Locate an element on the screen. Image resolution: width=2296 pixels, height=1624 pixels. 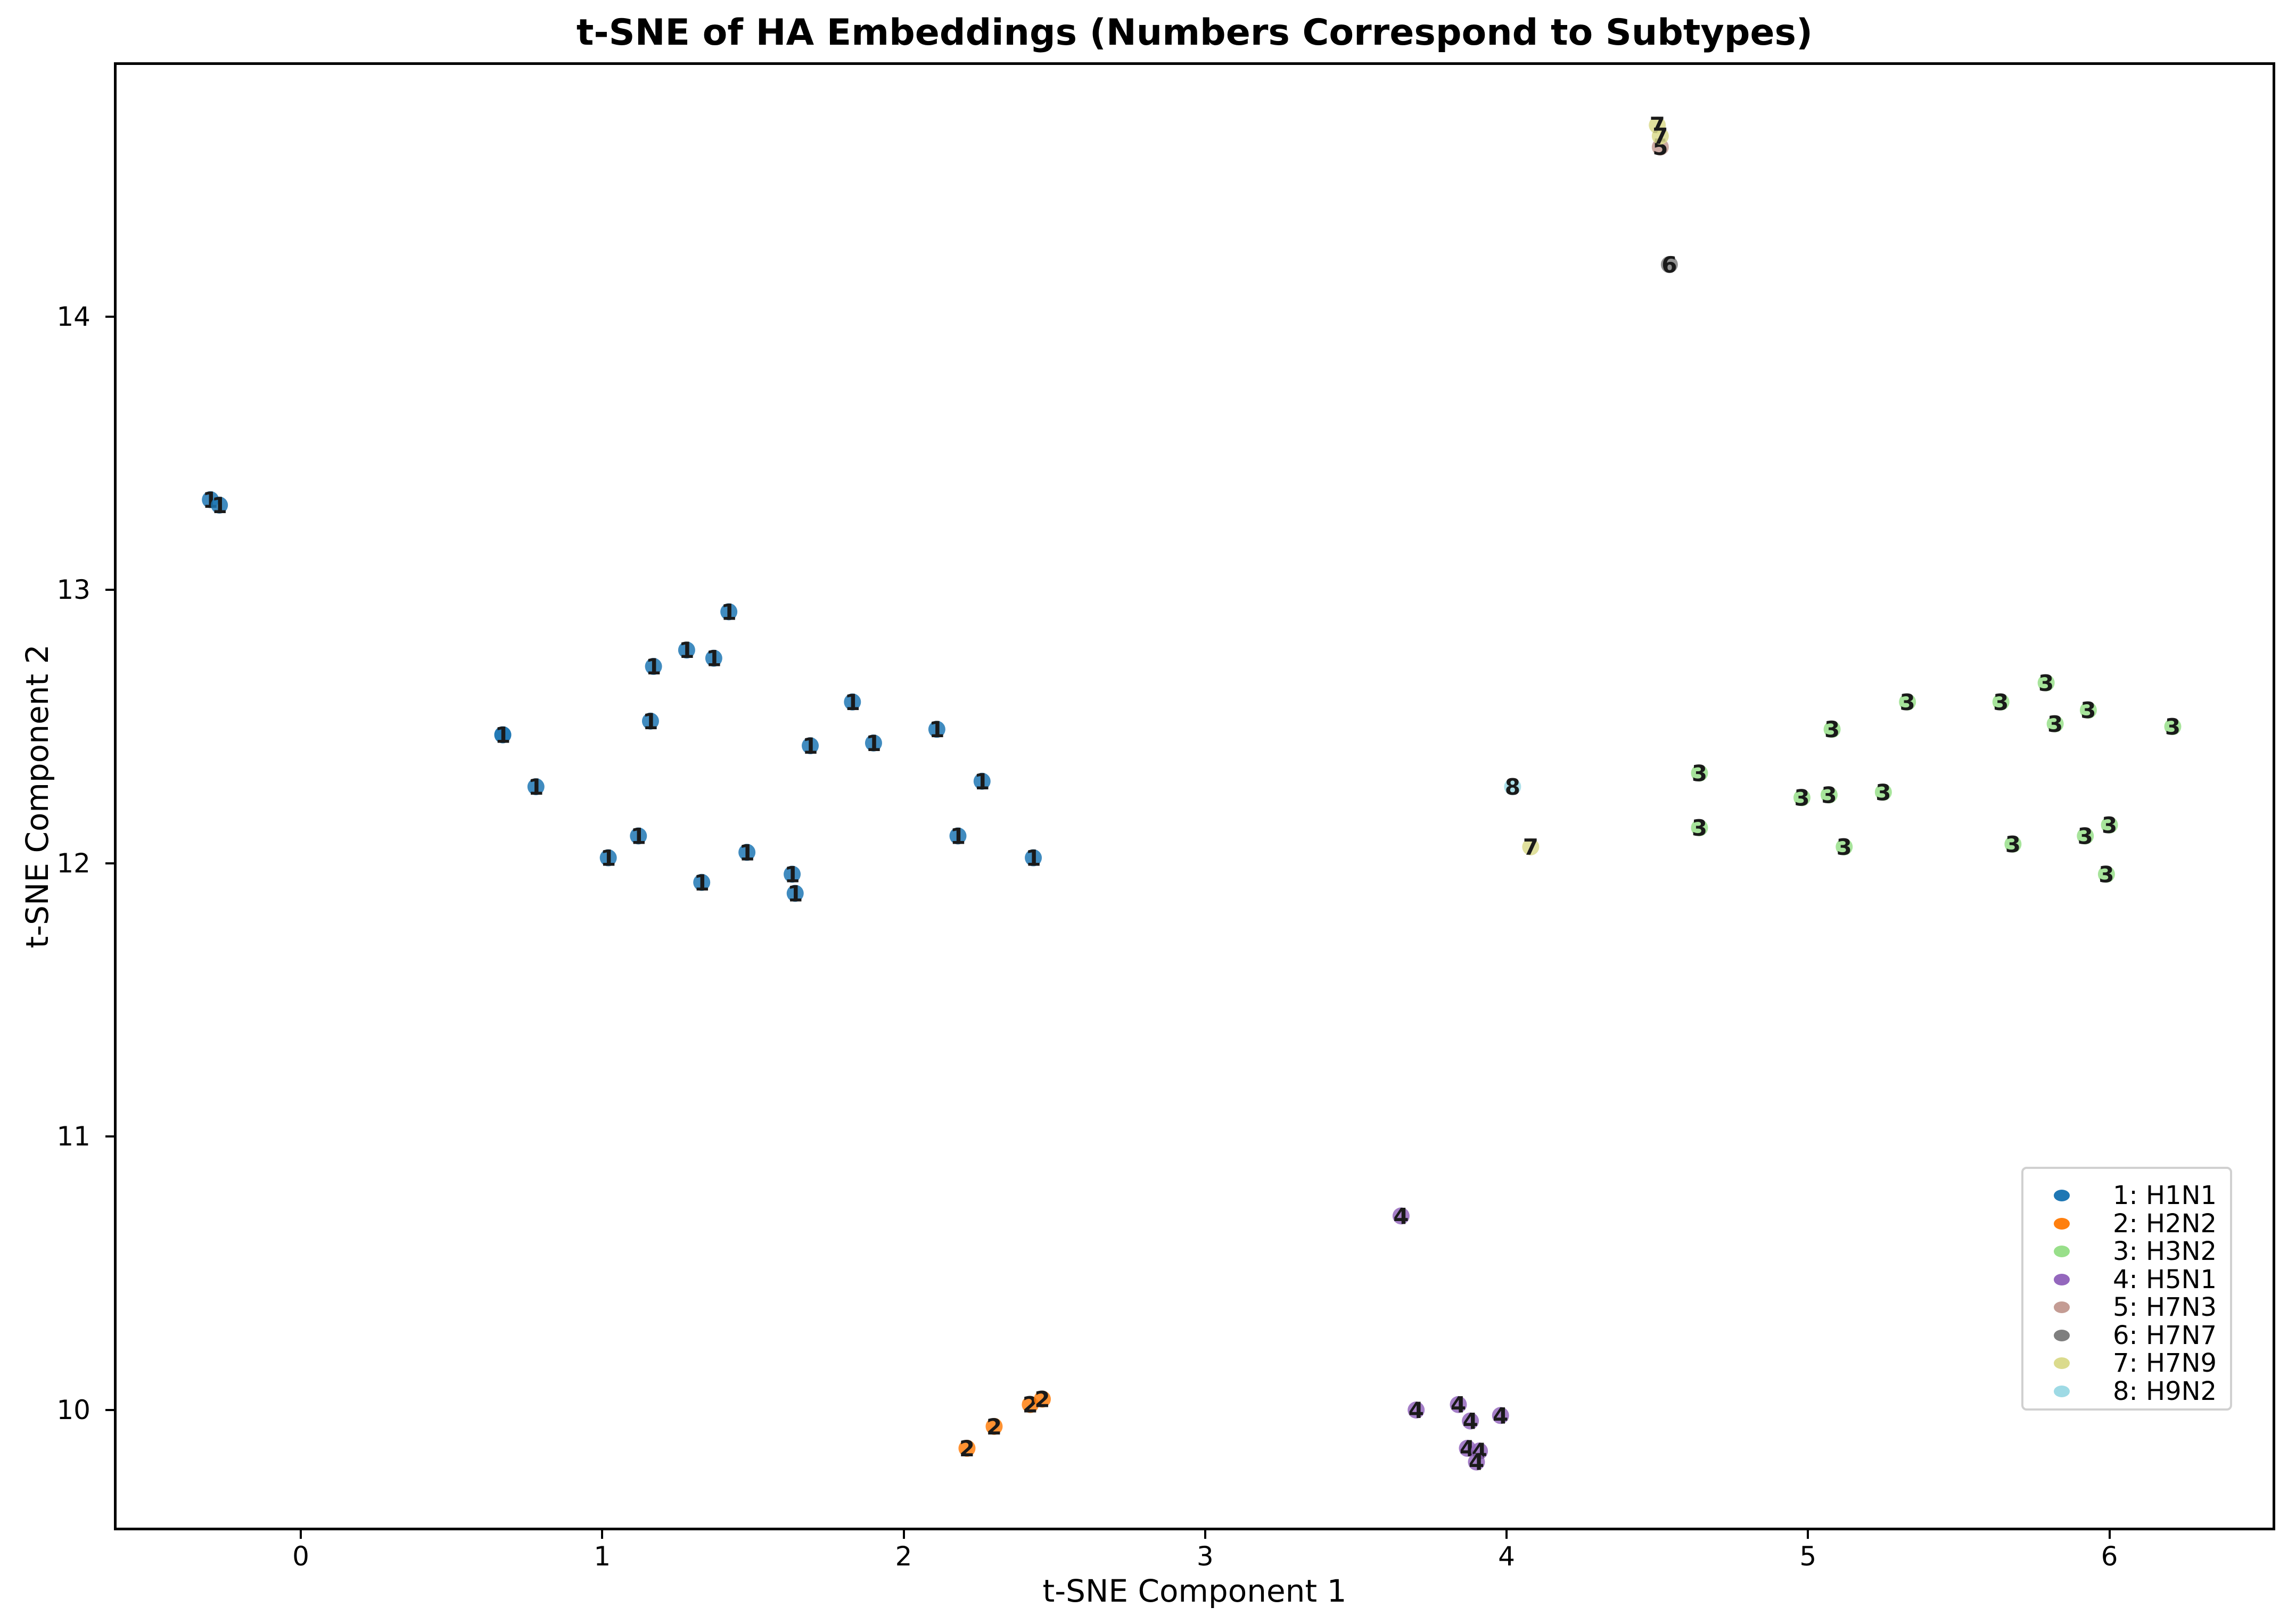
point-label: 8 is located at coordinates (1512, 787).